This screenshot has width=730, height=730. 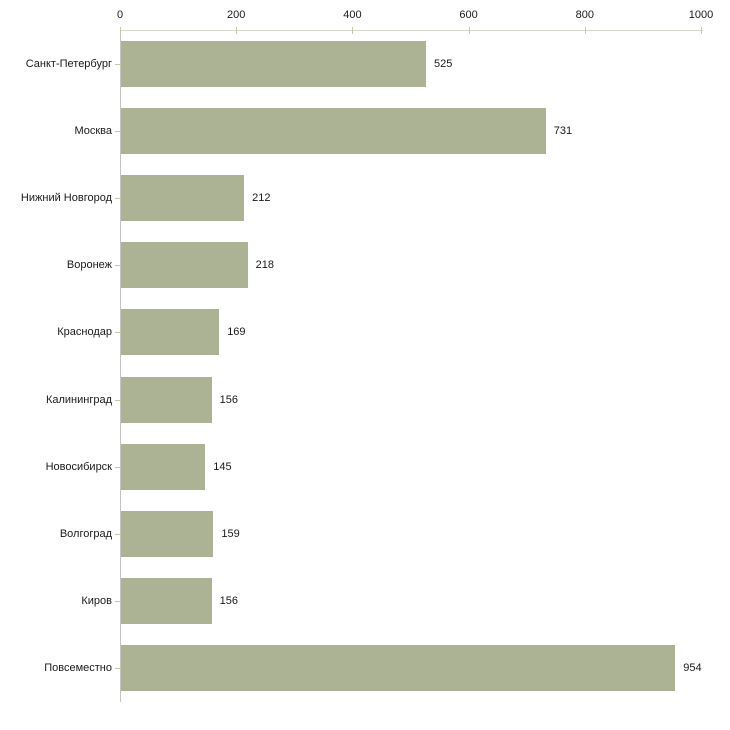 What do you see at coordinates (236, 15) in the screenshot?
I see `x-tick-label: 200` at bounding box center [236, 15].